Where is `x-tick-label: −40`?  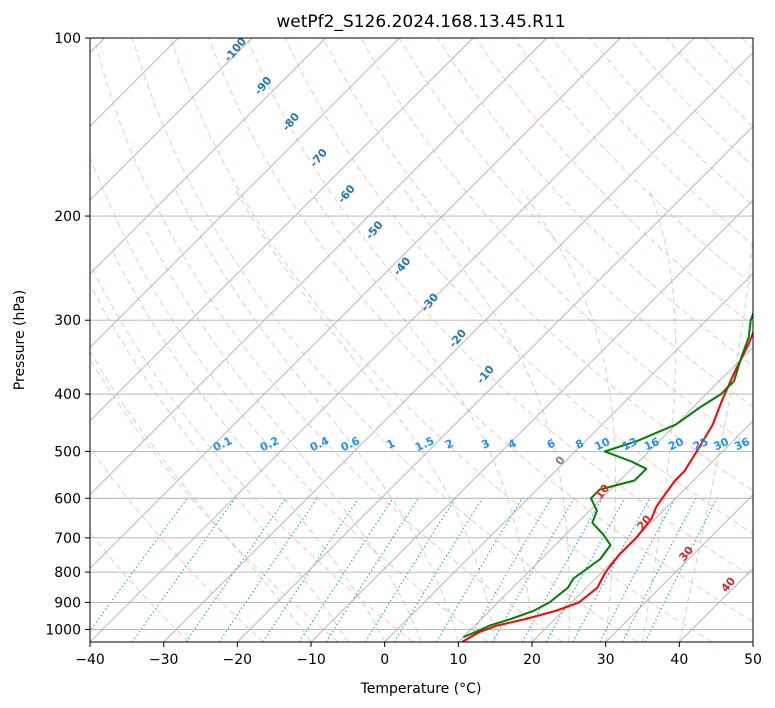
x-tick-label: −40 is located at coordinates (90, 660).